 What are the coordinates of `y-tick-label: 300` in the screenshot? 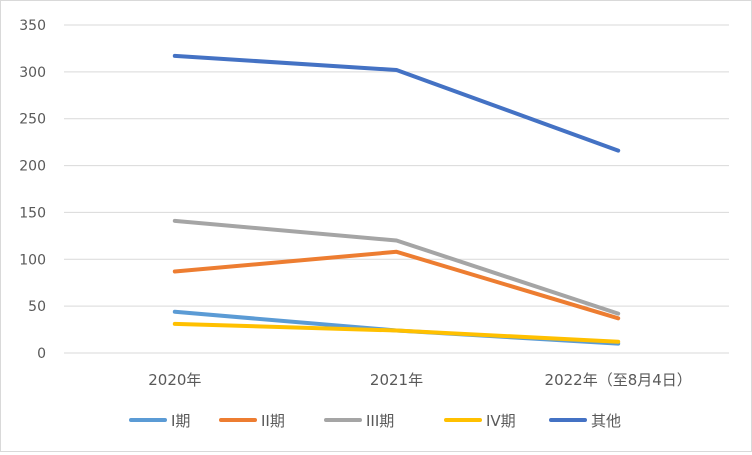 It's located at (32, 73).